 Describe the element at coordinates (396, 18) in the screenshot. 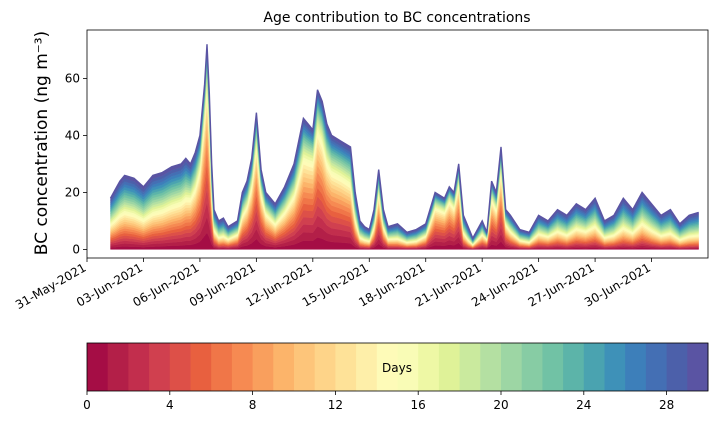

I see `chart-title: Age contribution to BC concentrations` at that location.